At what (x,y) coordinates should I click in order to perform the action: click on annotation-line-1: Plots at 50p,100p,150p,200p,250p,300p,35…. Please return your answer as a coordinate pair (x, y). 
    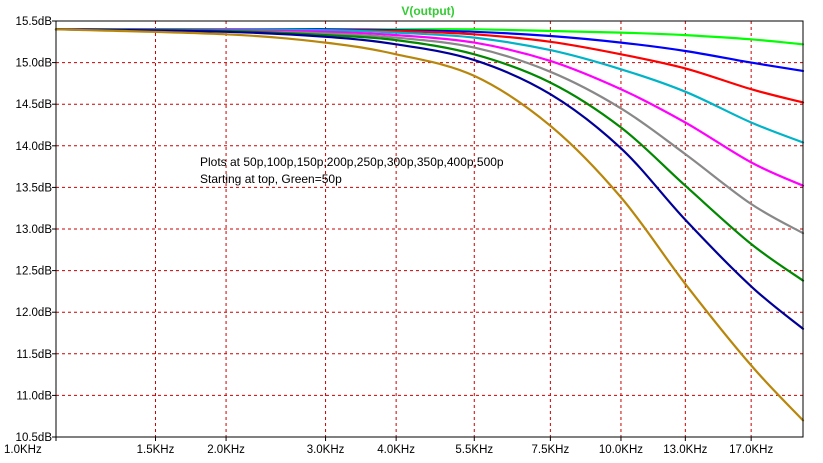
    Looking at the image, I should click on (352, 162).